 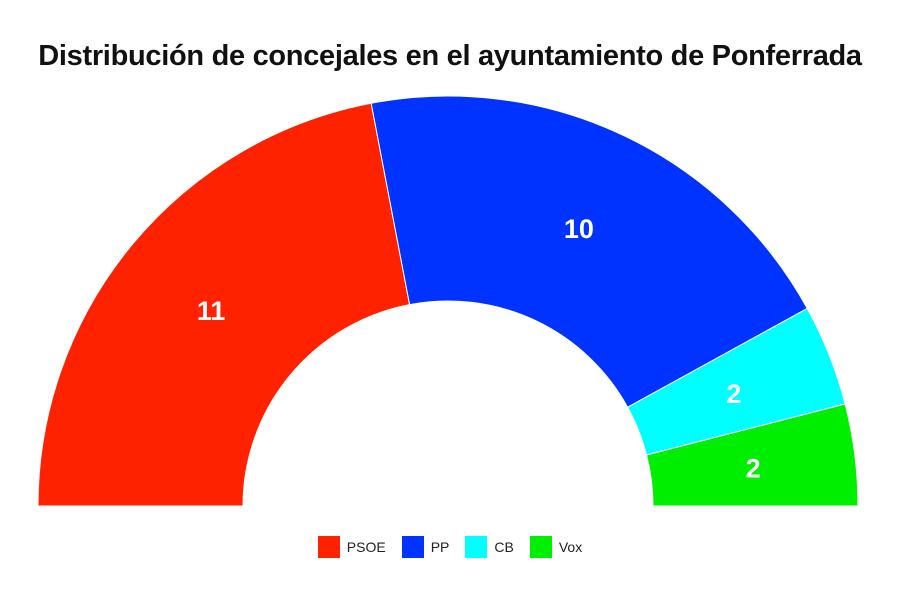 What do you see at coordinates (753, 469) in the screenshot?
I see `data-label-vox: 2` at bounding box center [753, 469].